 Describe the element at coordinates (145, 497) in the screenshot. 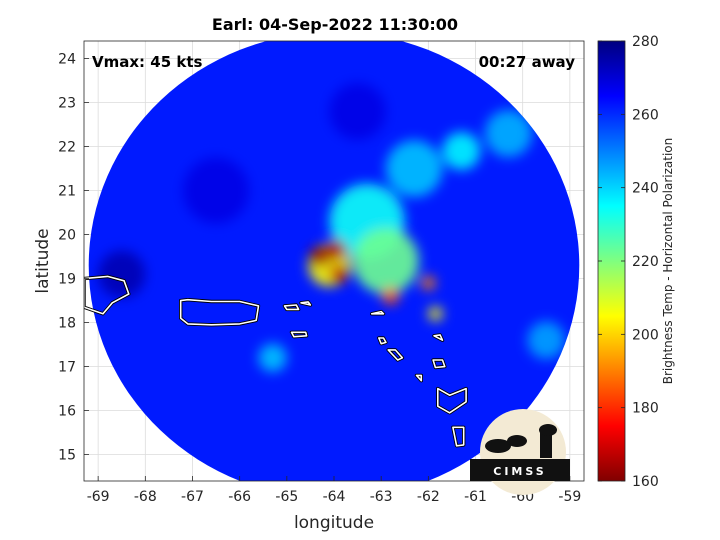

I see `x-tick-label: -68` at that location.